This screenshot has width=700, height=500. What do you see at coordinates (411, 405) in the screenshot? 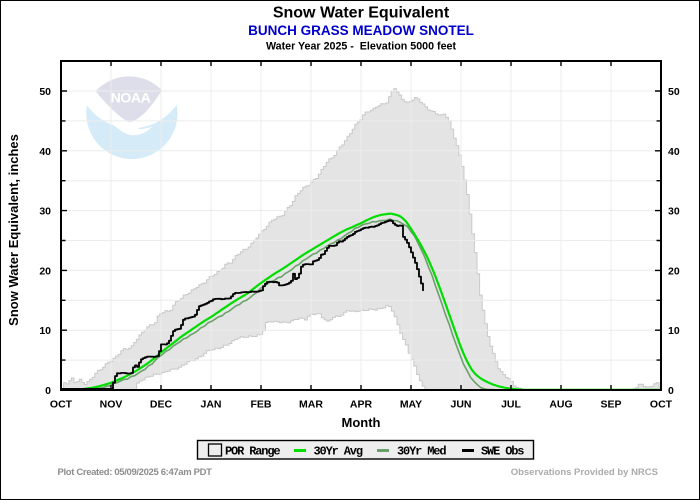
I see `svg-text: MAY` at bounding box center [411, 405].